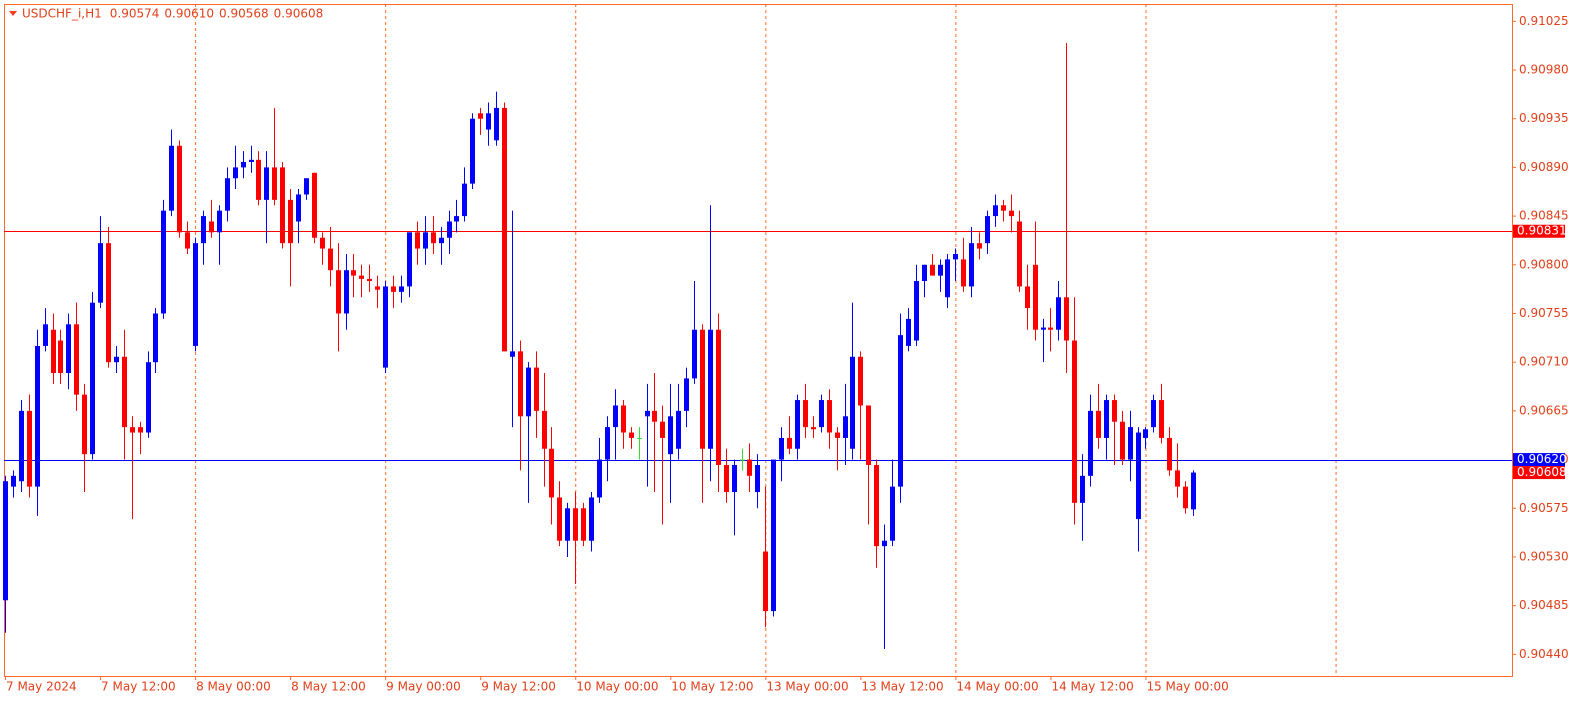  Describe the element at coordinates (233, 687) in the screenshot. I see `x-tick-label: 8 May 00:00` at that location.